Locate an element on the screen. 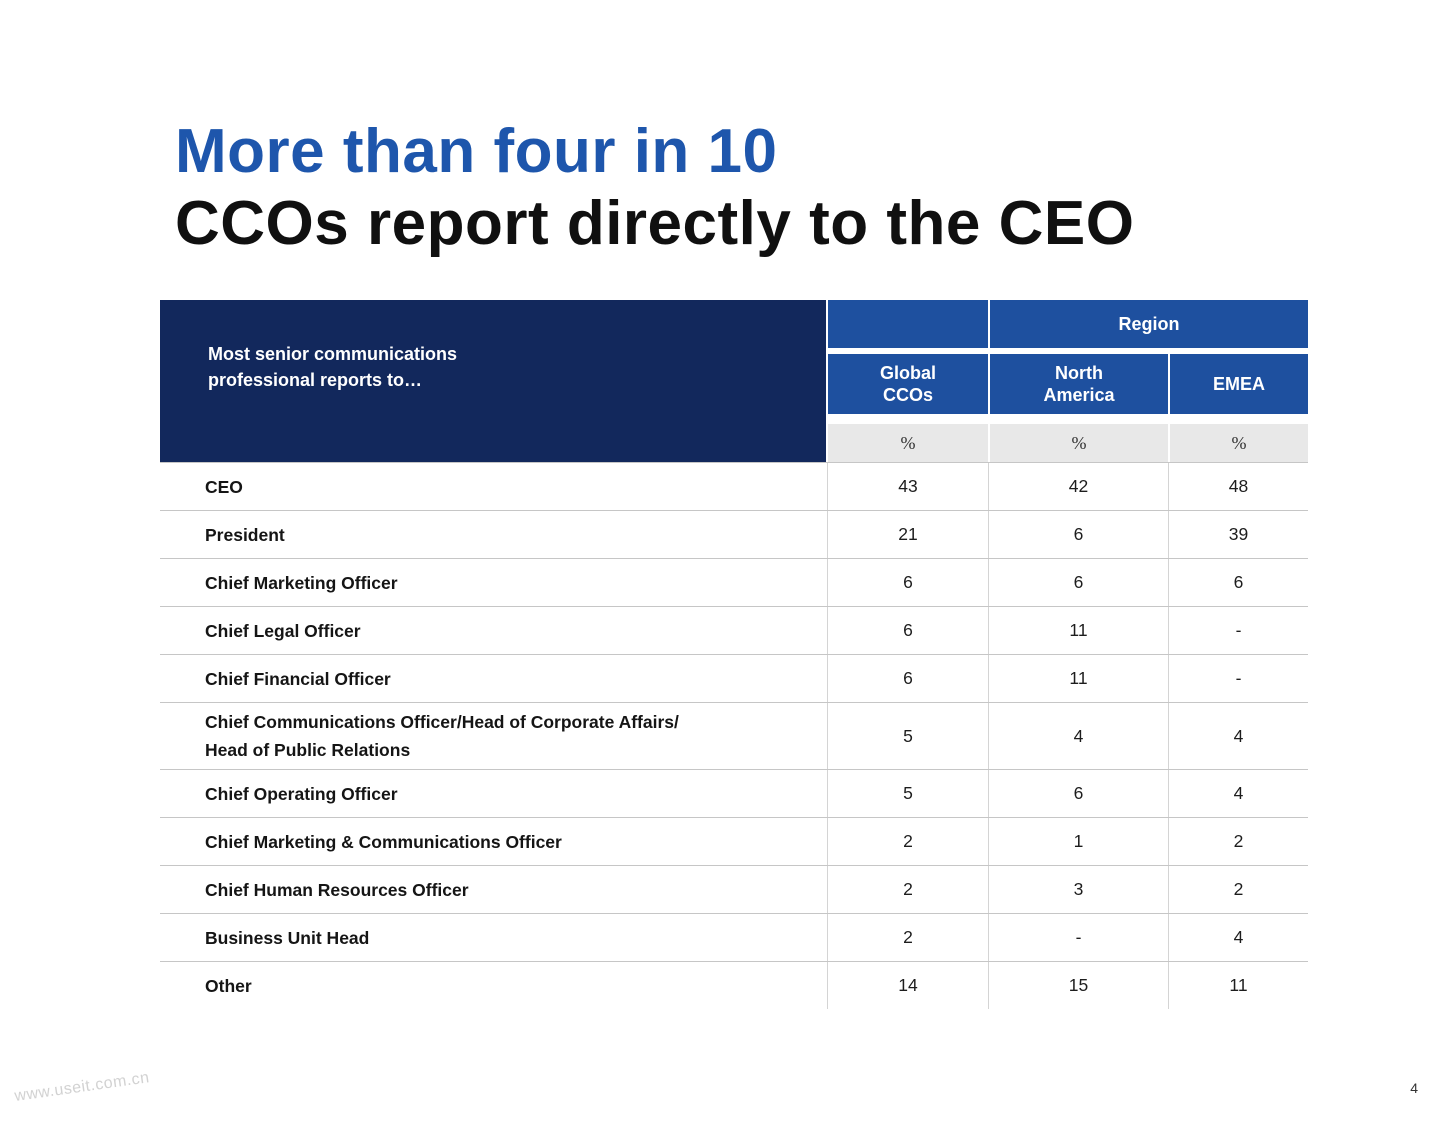  row-label: Other is located at coordinates (228, 985).